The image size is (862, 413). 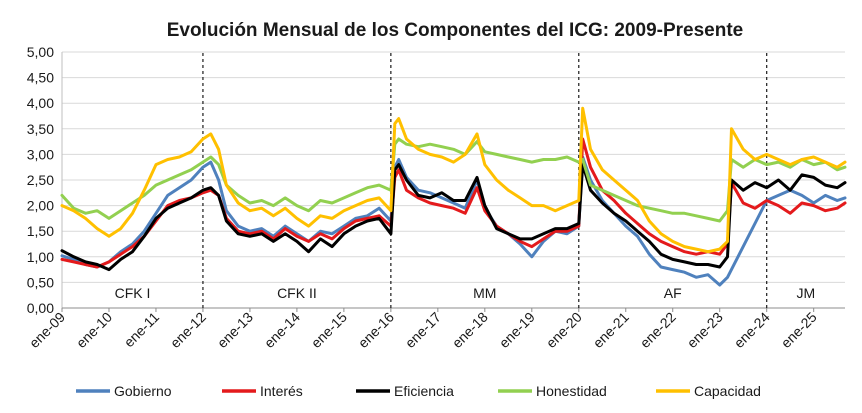 What do you see at coordinates (281, 391) in the screenshot?
I see `legend-label: Interés` at bounding box center [281, 391].